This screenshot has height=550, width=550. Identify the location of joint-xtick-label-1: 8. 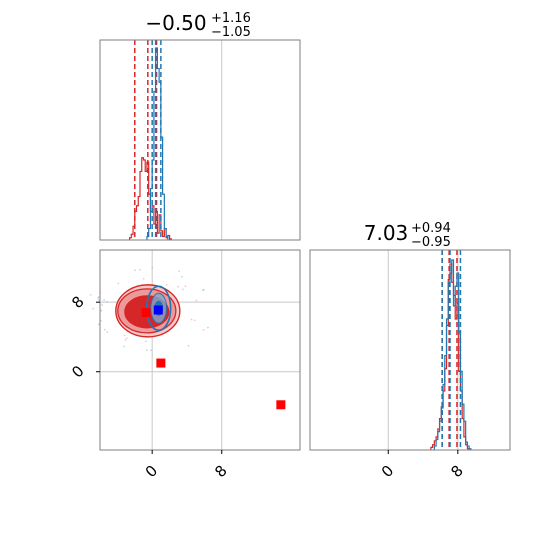
(220, 471).